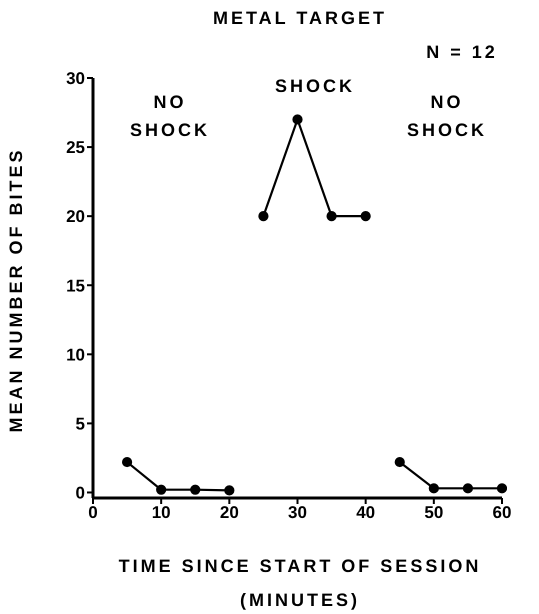  What do you see at coordinates (502, 512) in the screenshot?
I see `x-tick-label: 60` at bounding box center [502, 512].